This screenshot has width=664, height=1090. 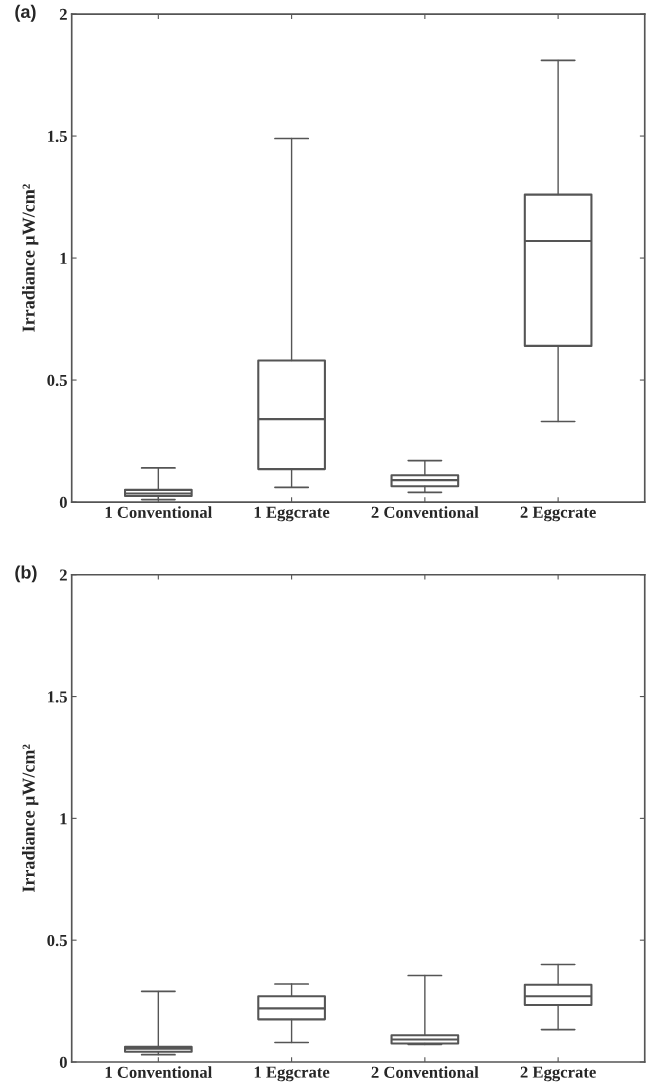 I want to click on chart-title: (a), so click(x=25, y=13).